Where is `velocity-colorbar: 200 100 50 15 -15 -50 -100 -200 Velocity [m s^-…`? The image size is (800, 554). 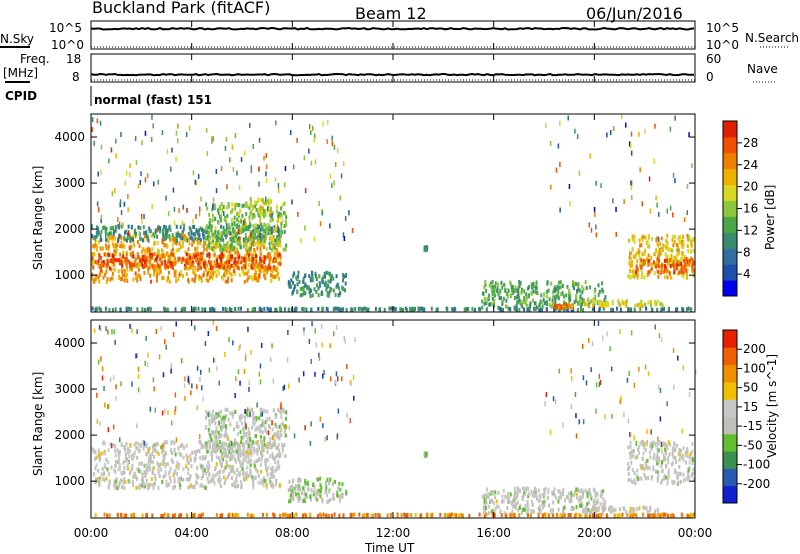
velocity-colorbar: 200 100 50 15 -15 -50 -100 -200 Velocity [m s^-… is located at coordinates (750, 416).